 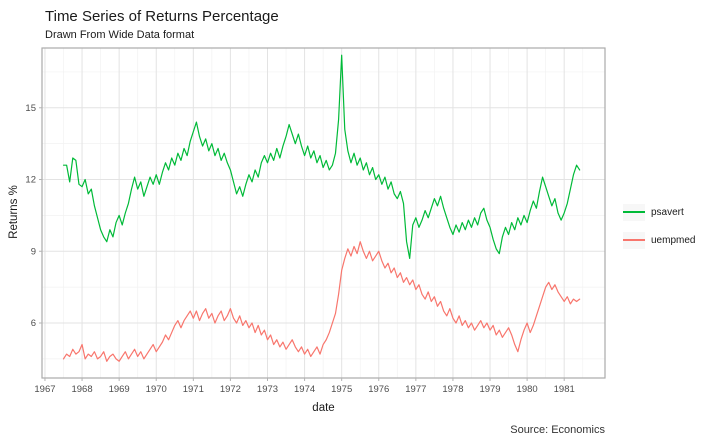 I want to click on x-tick-label: 1976, so click(x=378, y=389).